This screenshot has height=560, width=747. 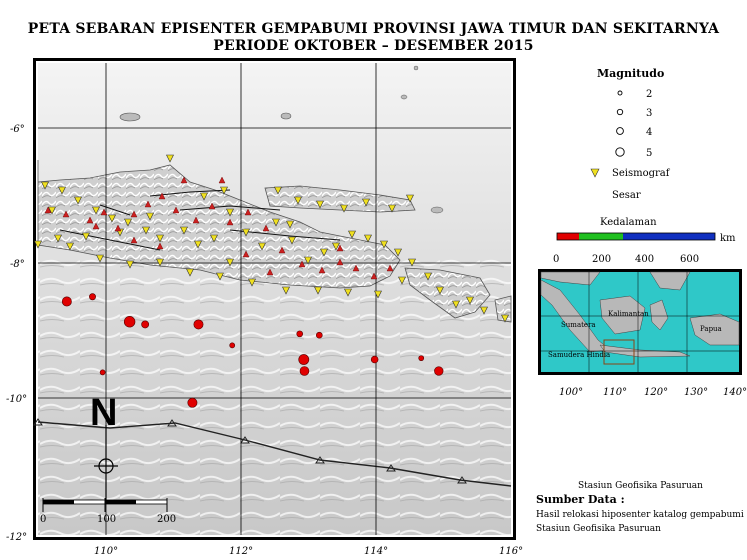 What do you see at coordinates (640, 486) in the screenshot?
I see `station-credit: Stasiun Geofisika Pasuruan` at bounding box center [640, 486].